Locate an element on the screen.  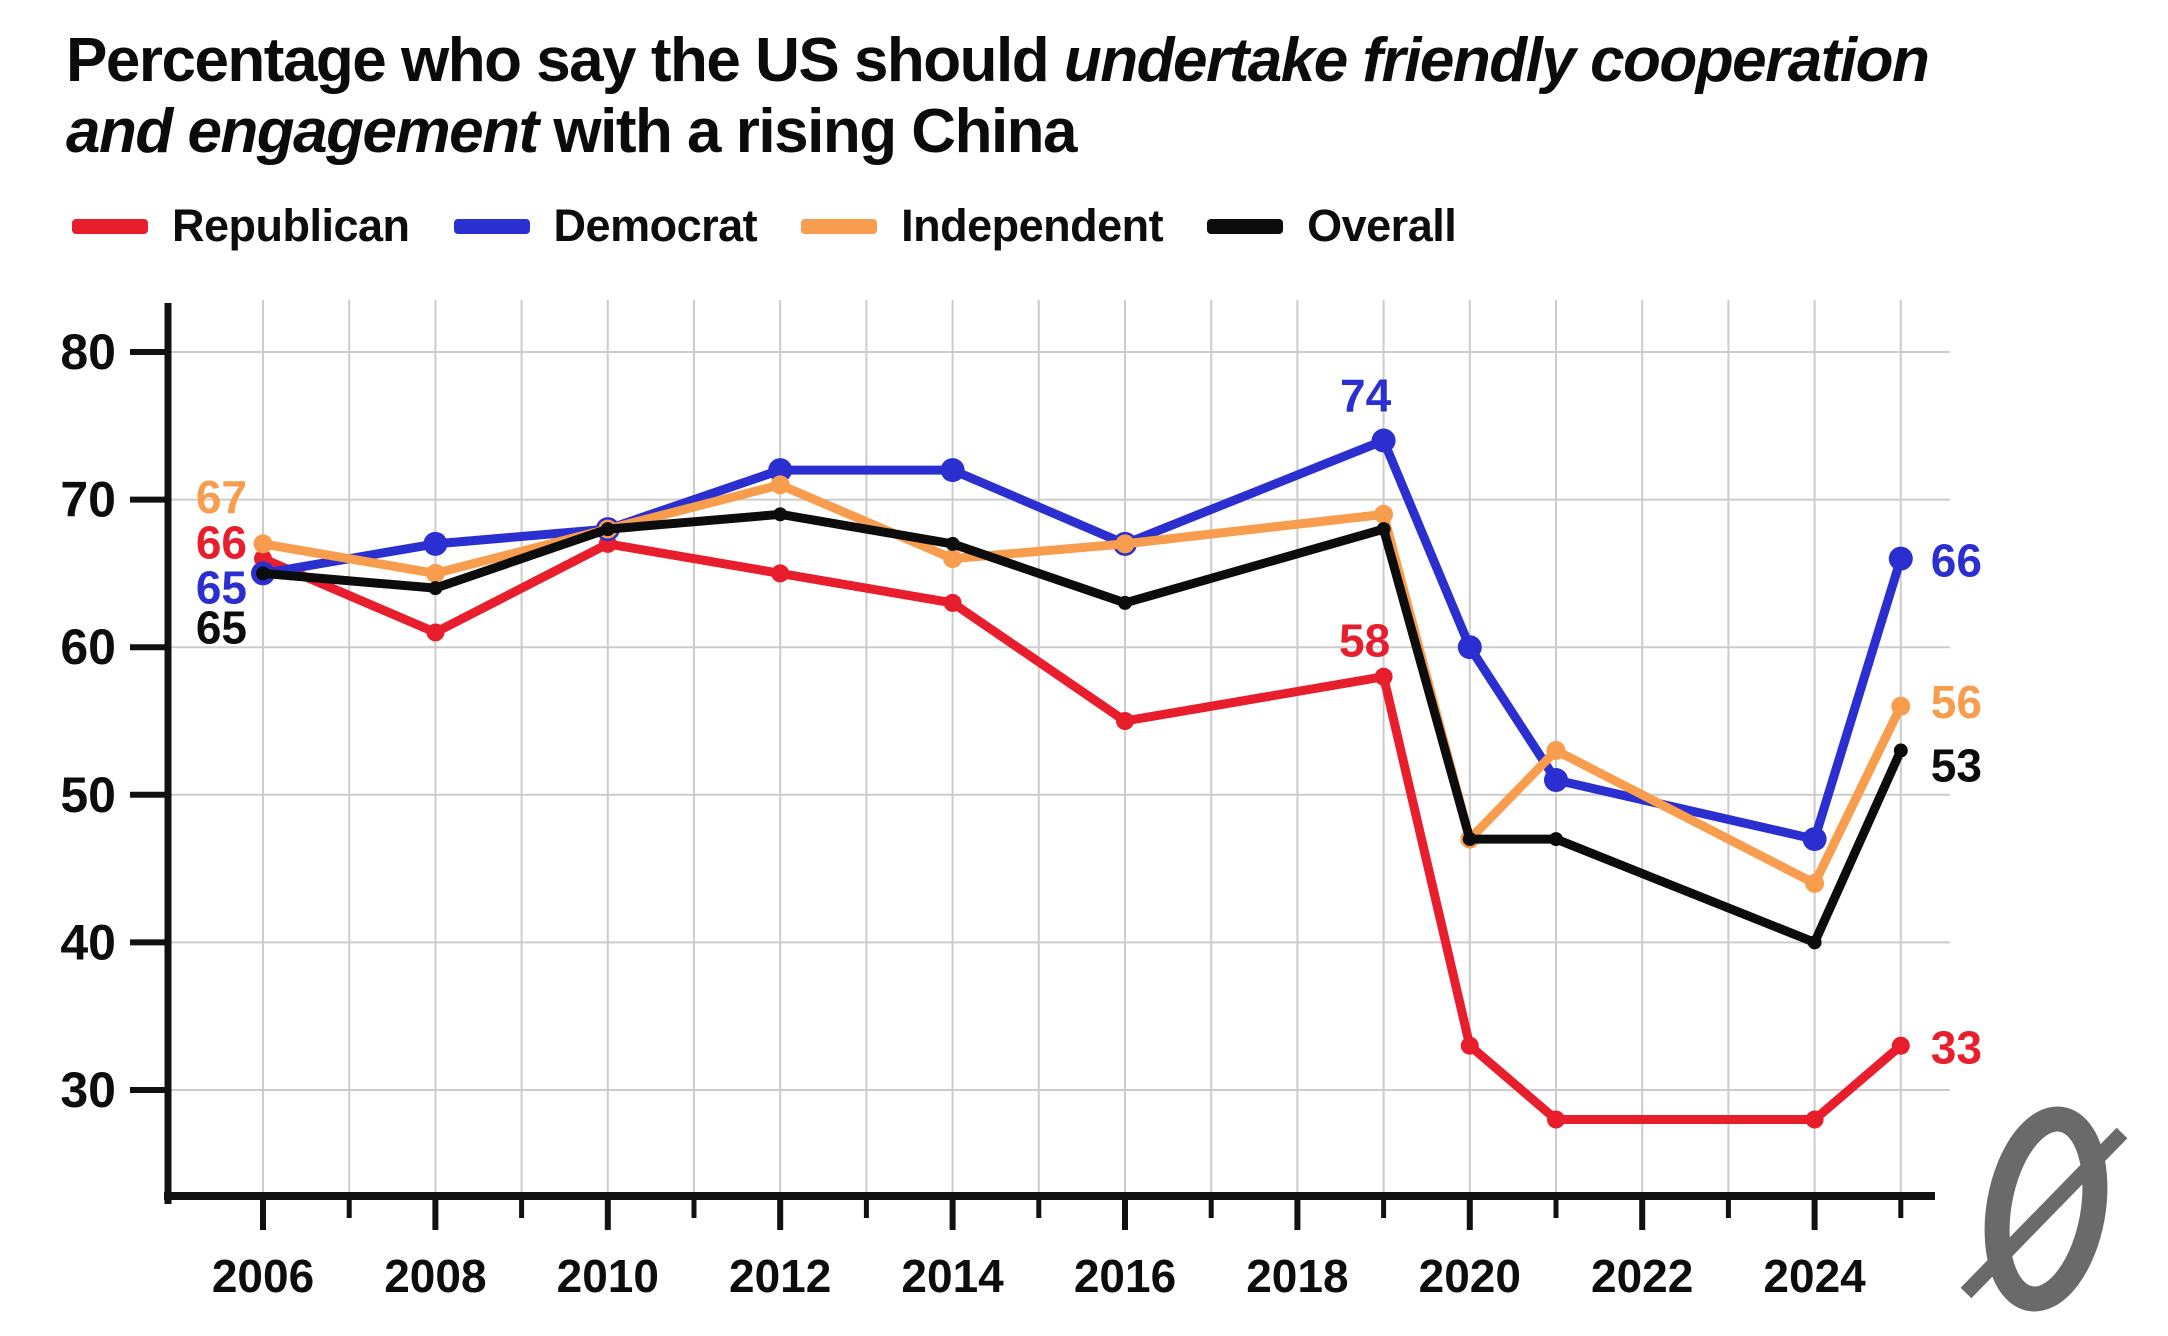
legend: Republican Democrat Independent Overall is located at coordinates (764, 226).